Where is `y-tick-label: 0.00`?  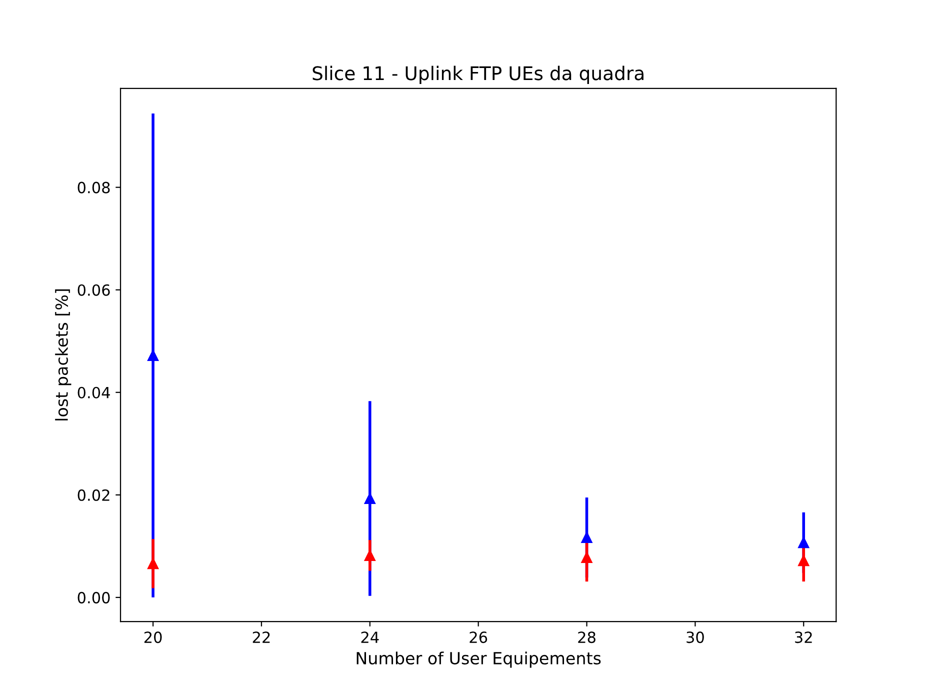
y-tick-label: 0.00 is located at coordinates (94, 598).